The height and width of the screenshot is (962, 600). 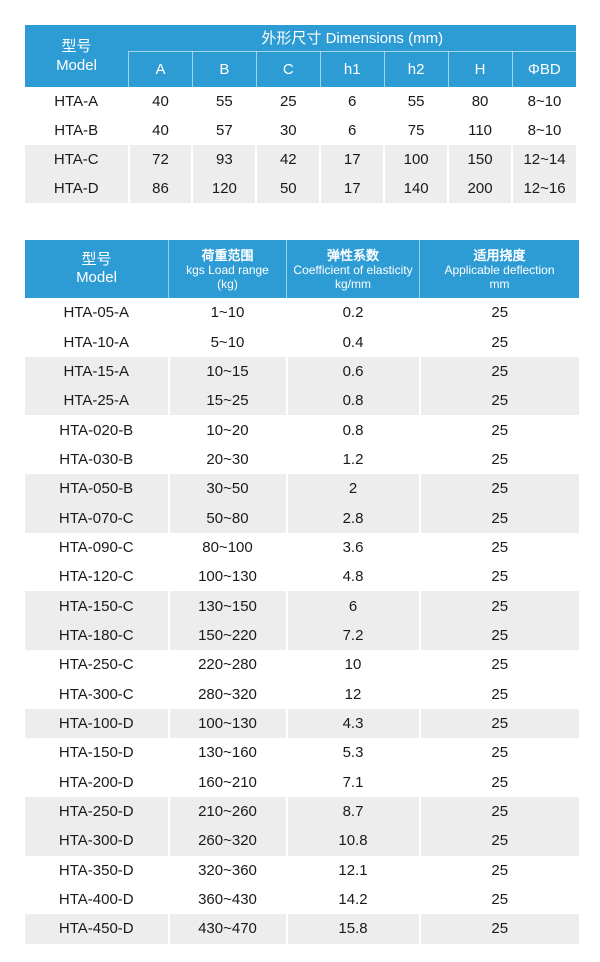 I want to click on cell-load-range: 50~80, so click(x=227, y=518).